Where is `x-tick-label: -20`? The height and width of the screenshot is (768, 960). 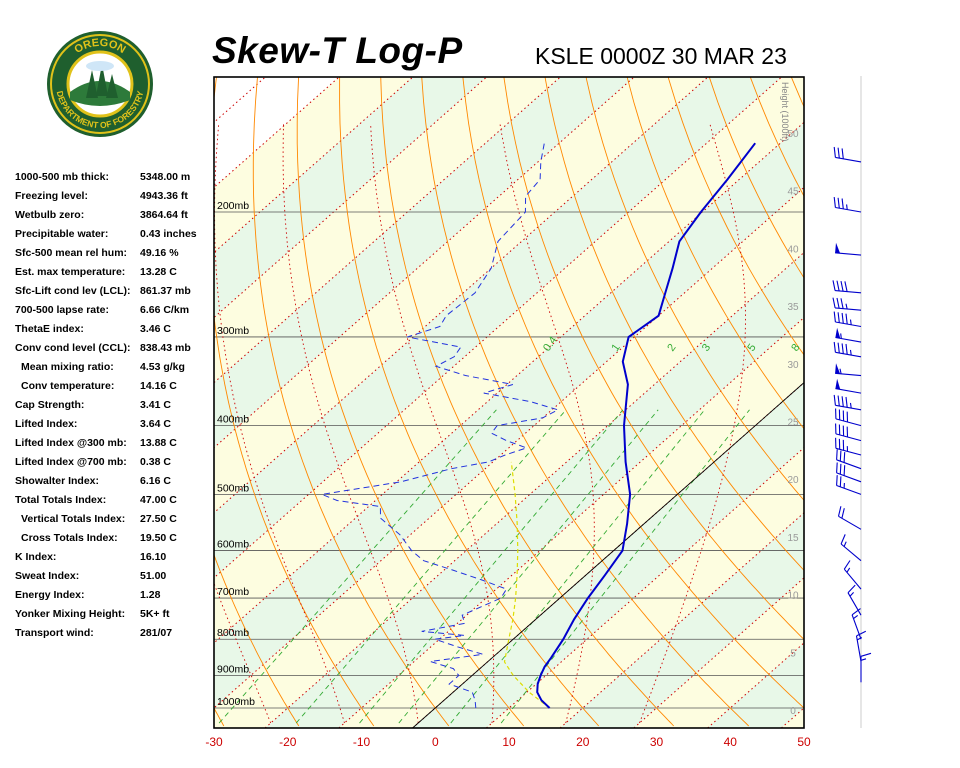
x-tick-label: -20 is located at coordinates (288, 742).